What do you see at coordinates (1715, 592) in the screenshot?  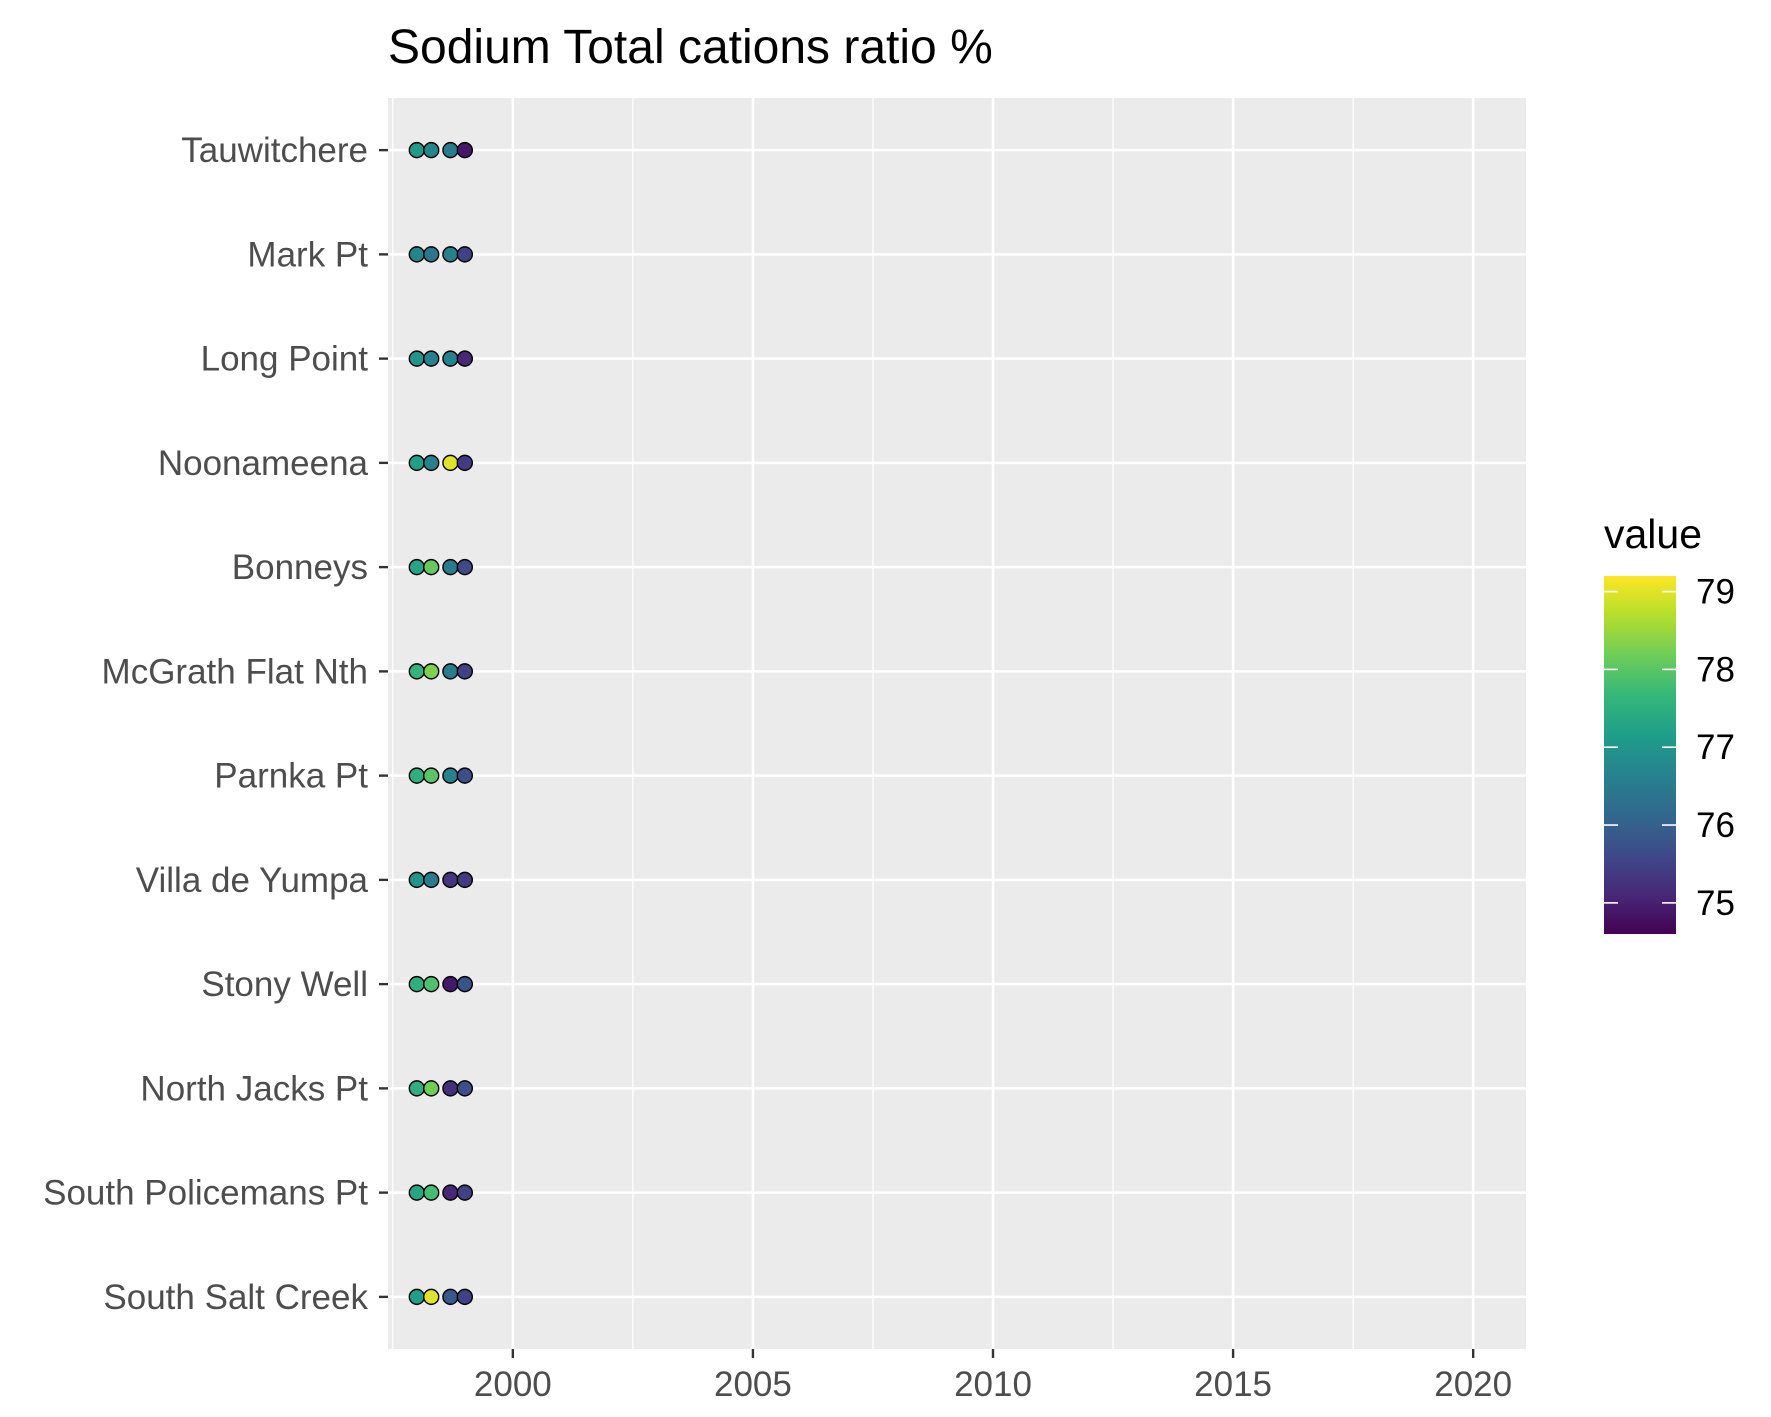 I see `legend-tick-label: 79` at bounding box center [1715, 592].